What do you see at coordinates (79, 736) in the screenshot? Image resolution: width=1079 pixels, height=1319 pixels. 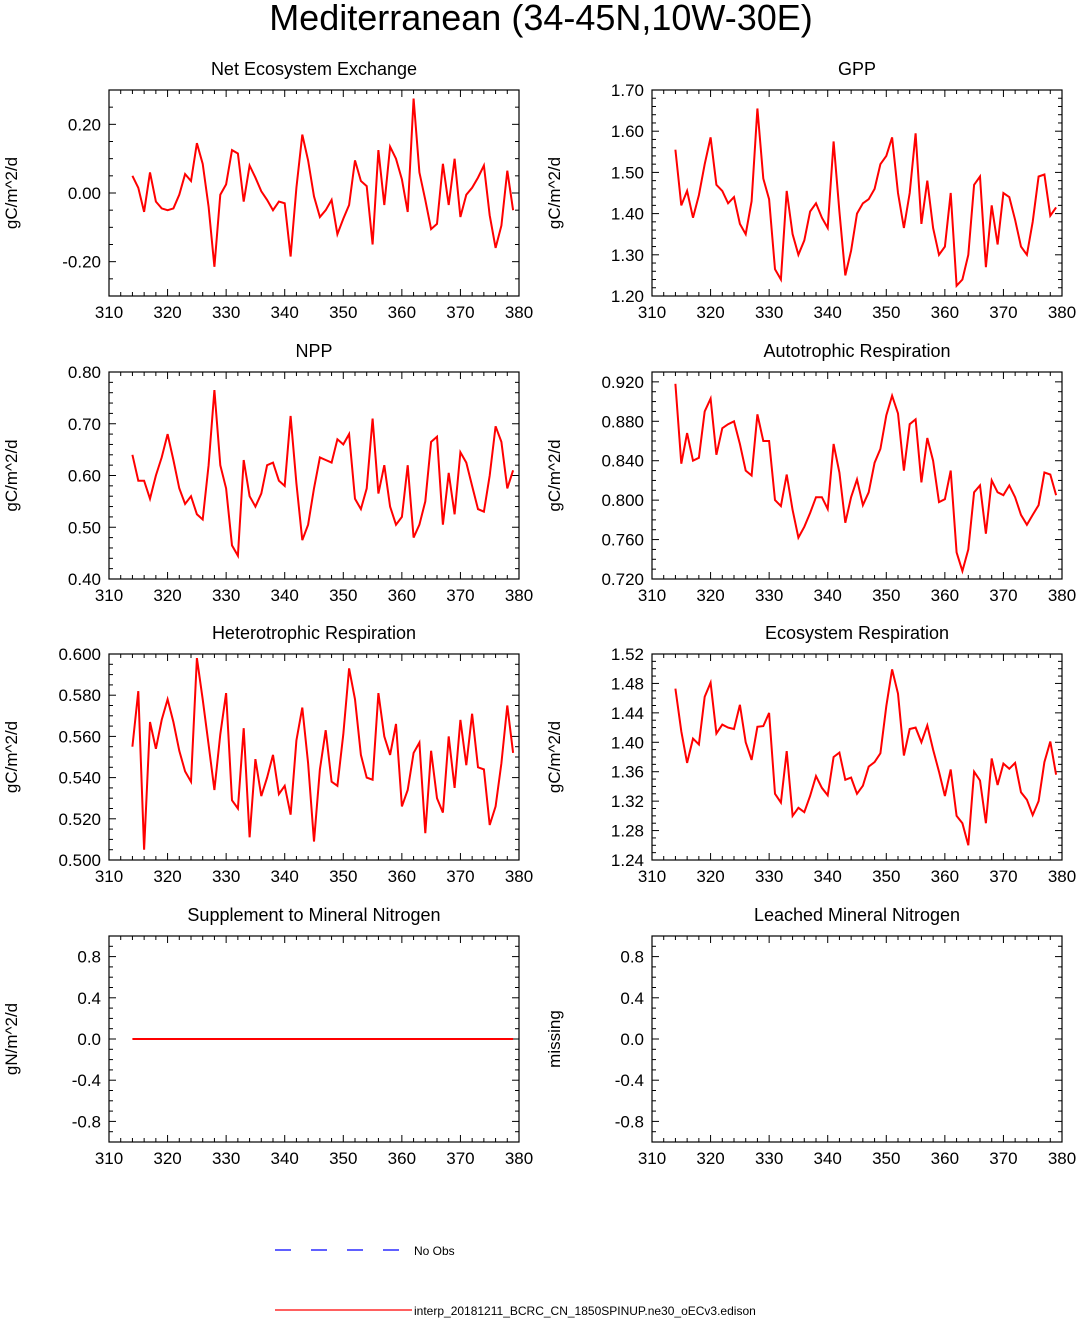 I see `y-tick-label: 0.560` at bounding box center [79, 736].